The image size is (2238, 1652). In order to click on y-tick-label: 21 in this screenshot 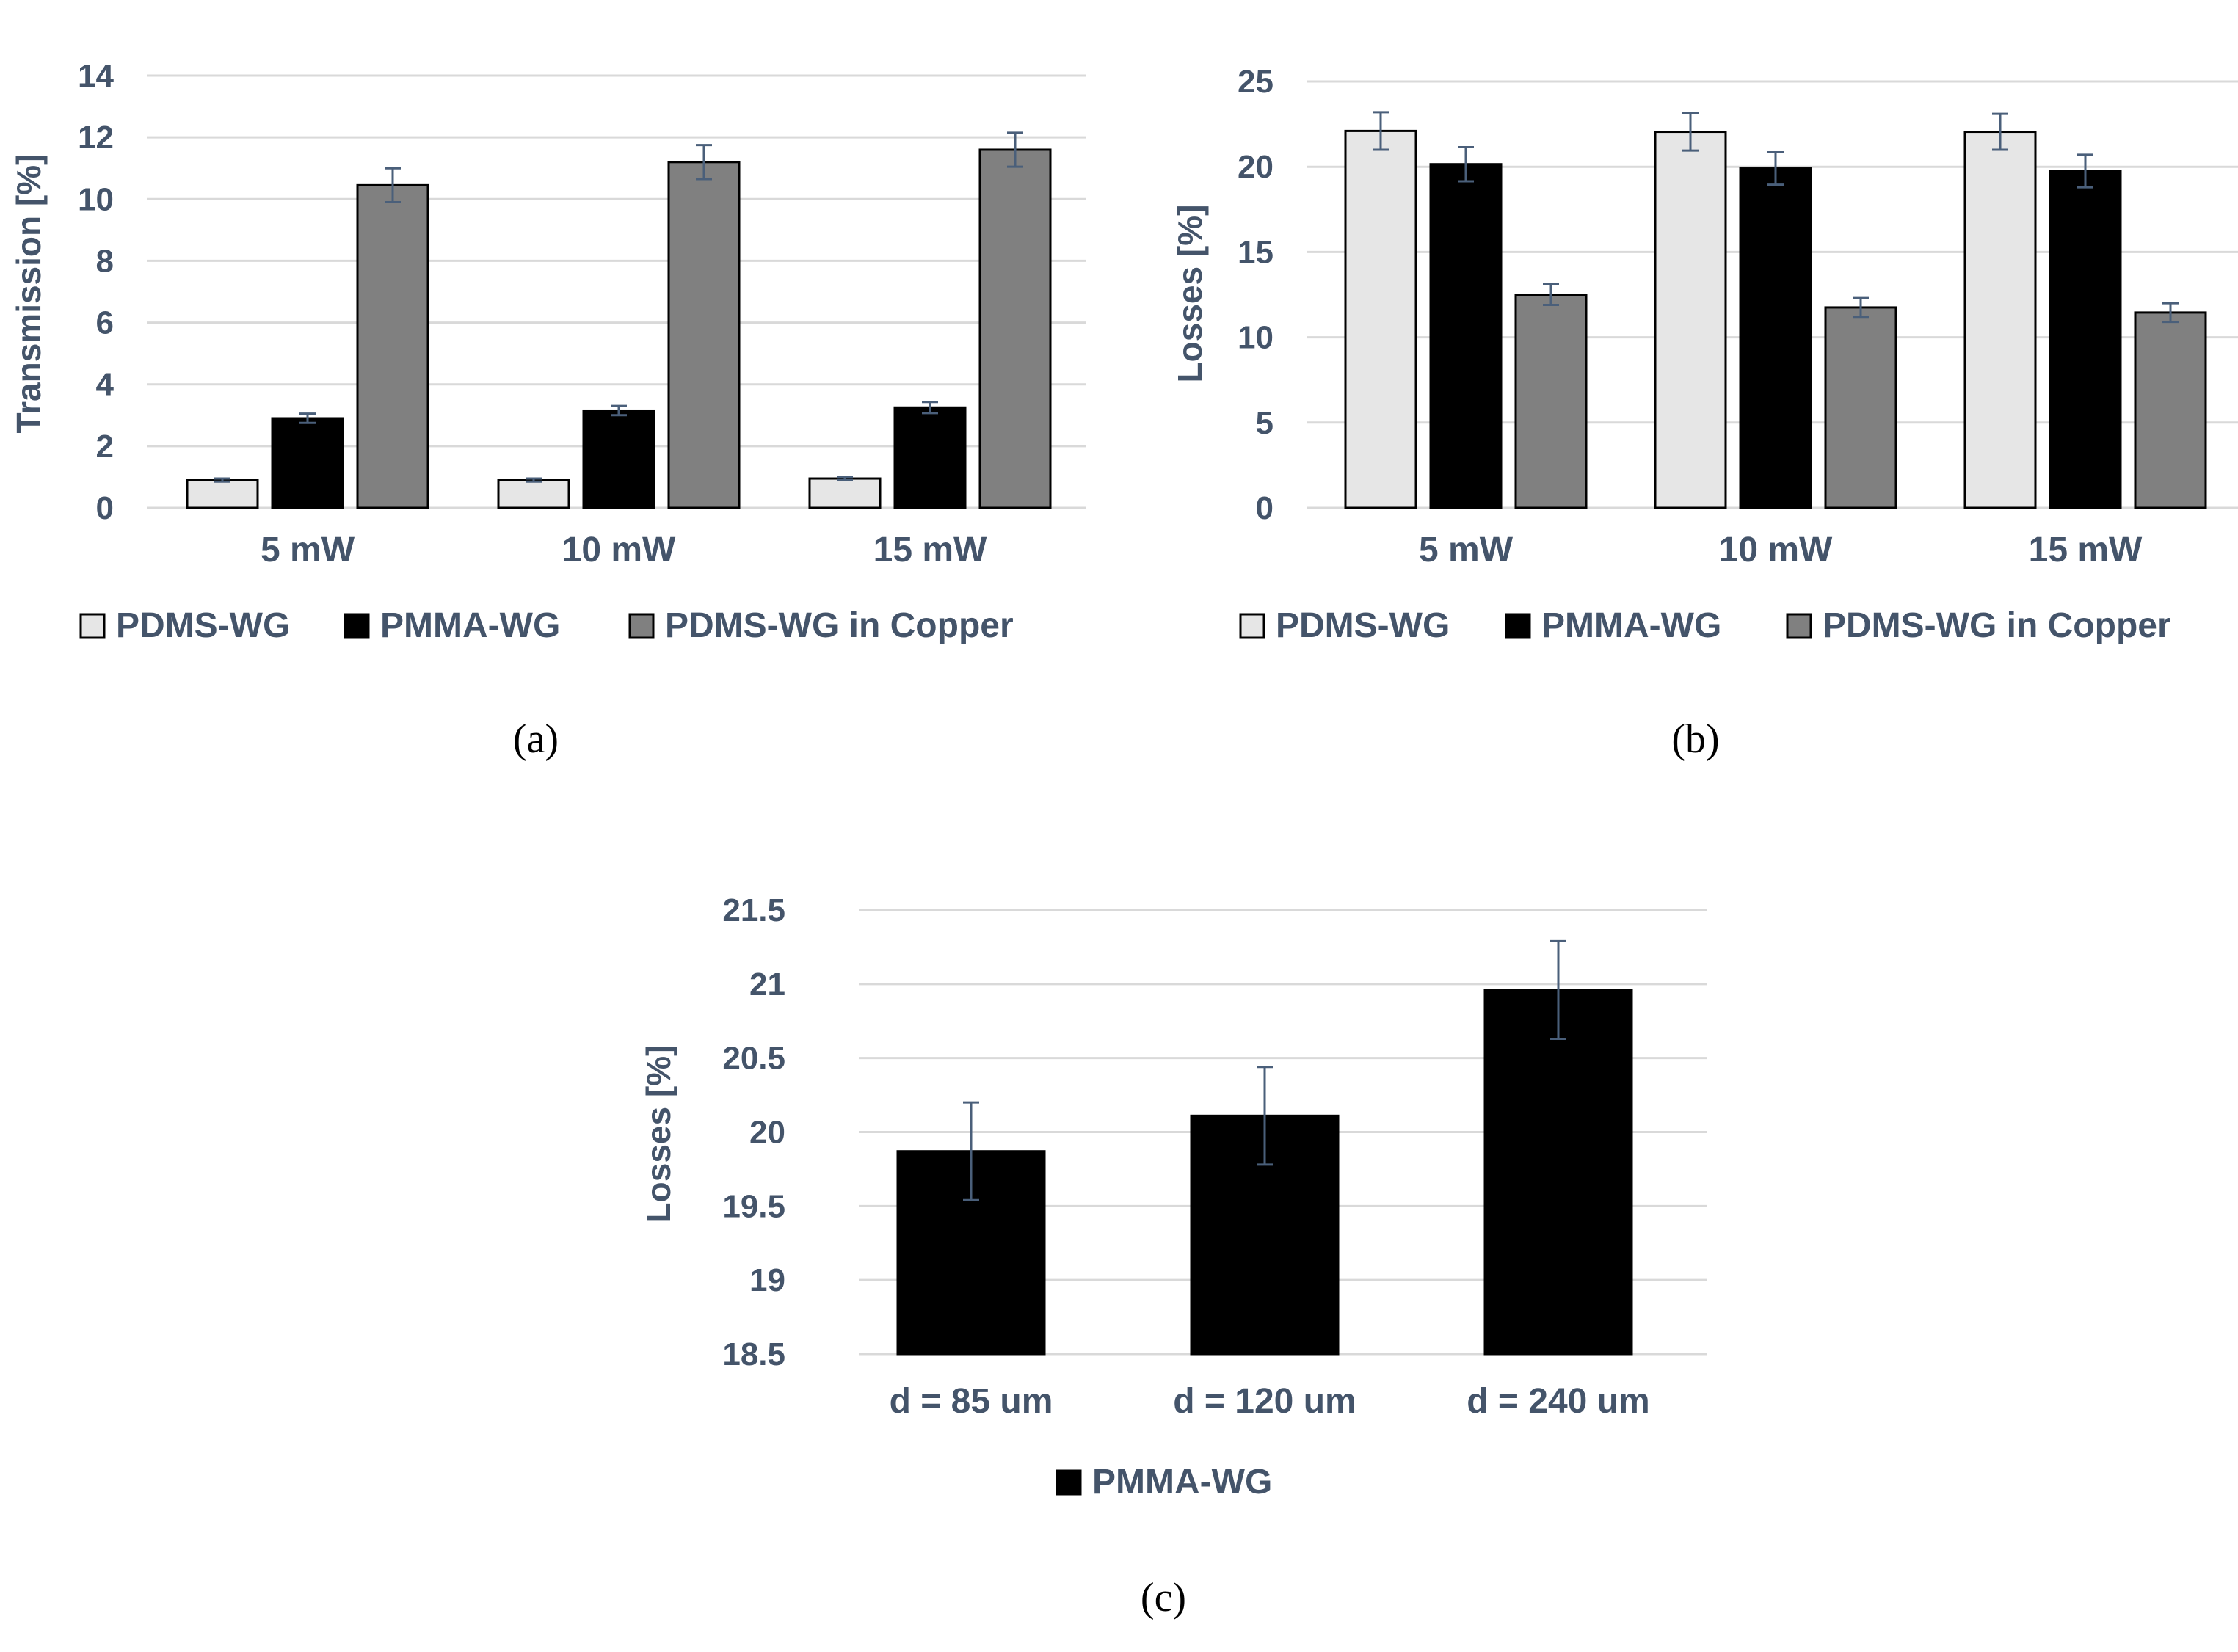, I will do `click(767, 985)`.